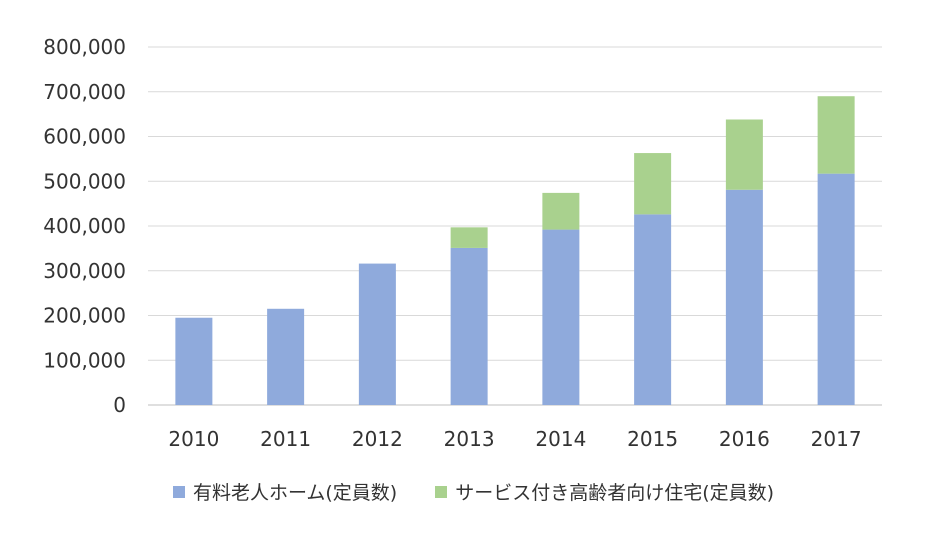 Image resolution: width=947 pixels, height=559 pixels. What do you see at coordinates (285, 439) in the screenshot?
I see `x-tick-label: 2011` at bounding box center [285, 439].